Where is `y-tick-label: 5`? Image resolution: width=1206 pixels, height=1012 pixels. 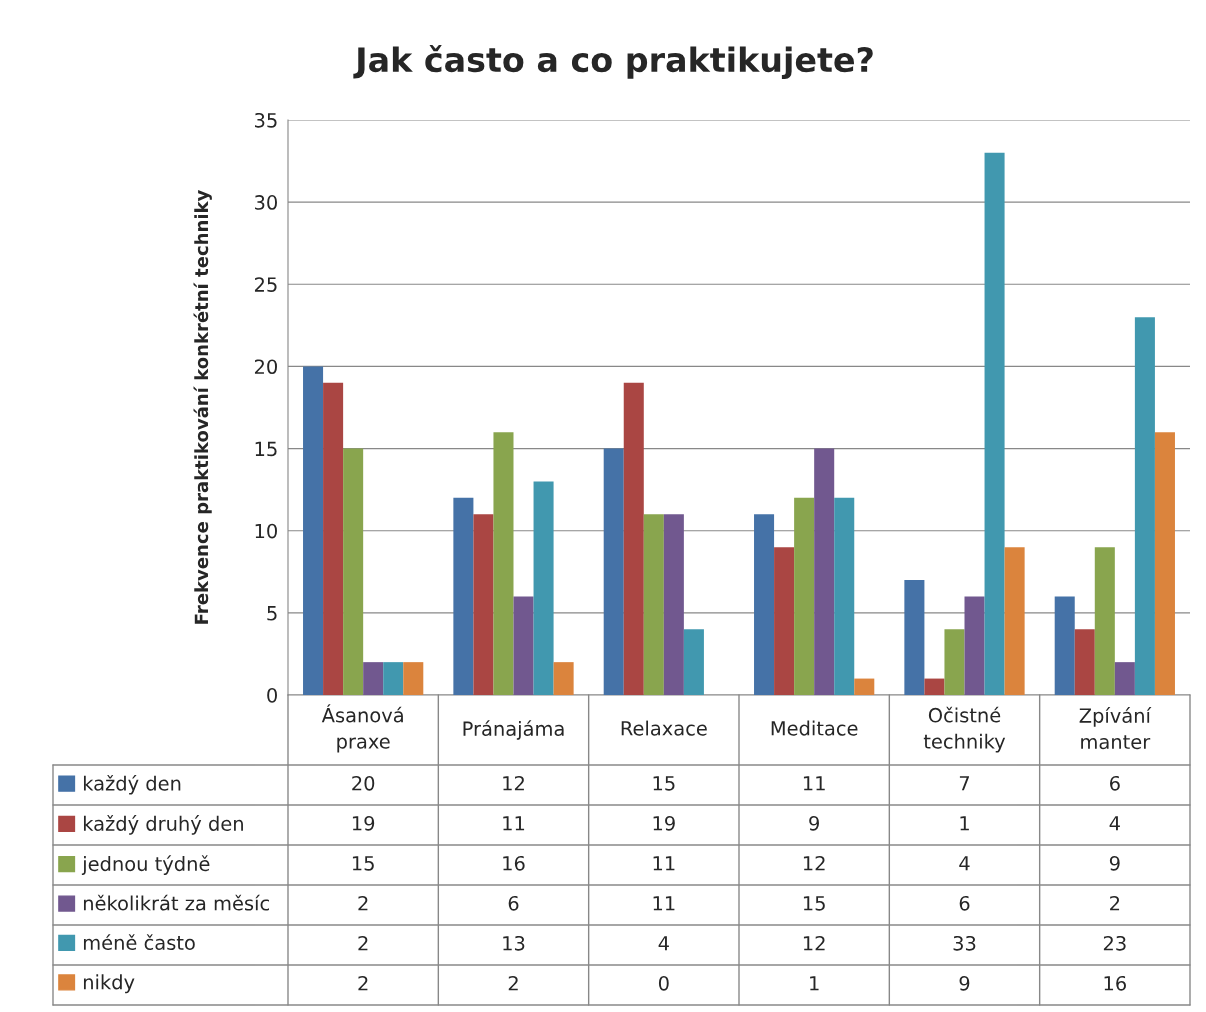
y-tick-label: 5 is located at coordinates (272, 613).